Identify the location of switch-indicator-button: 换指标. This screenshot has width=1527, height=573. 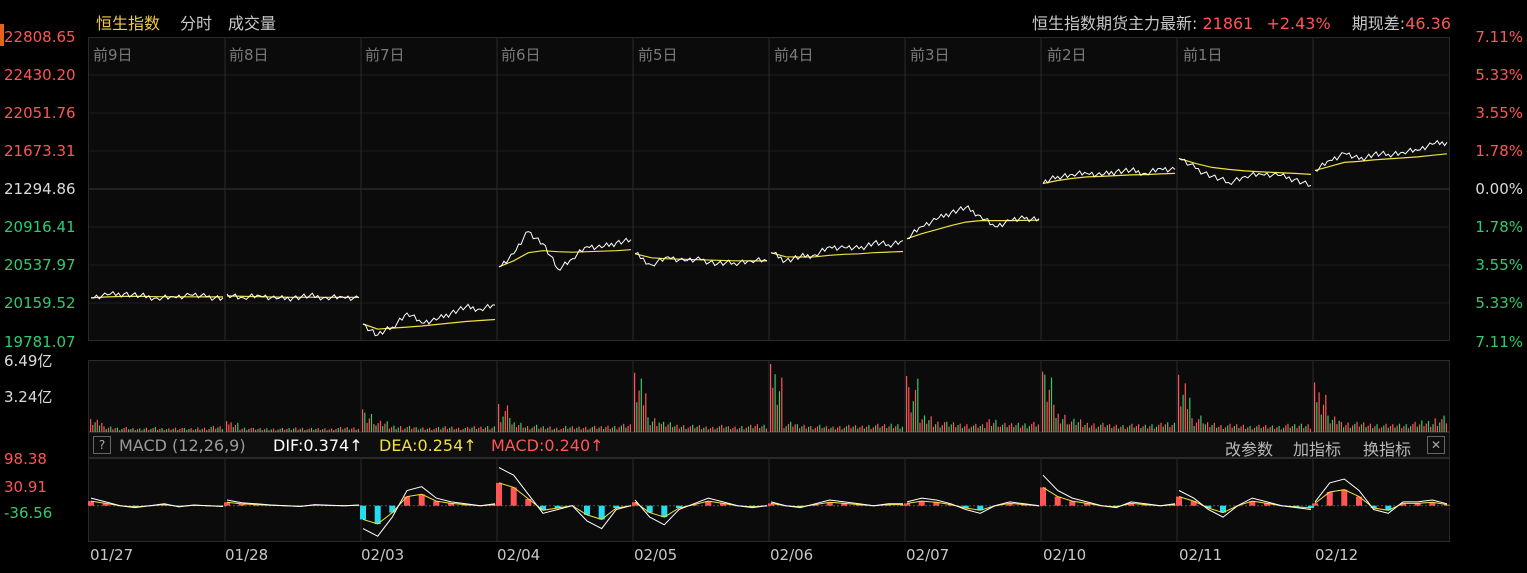
(1387, 449).